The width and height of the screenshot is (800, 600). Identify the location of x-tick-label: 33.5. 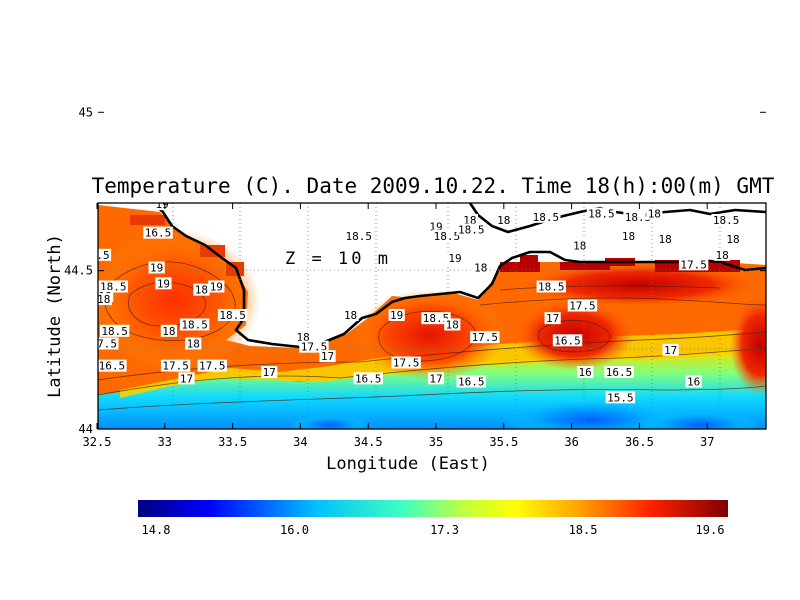
(232, 442).